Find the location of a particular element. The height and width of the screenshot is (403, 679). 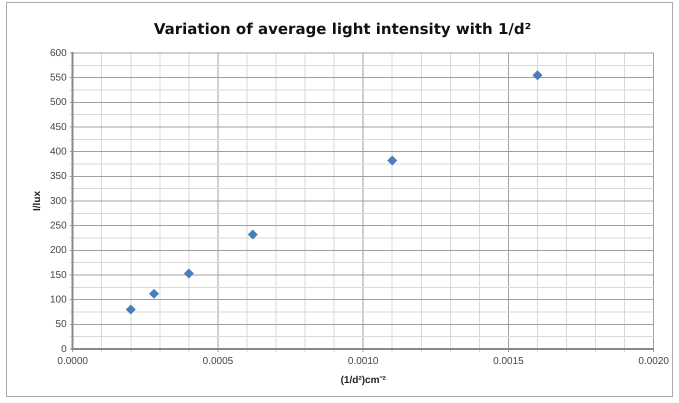

x-tick-label: 0.0010 is located at coordinates (363, 361).